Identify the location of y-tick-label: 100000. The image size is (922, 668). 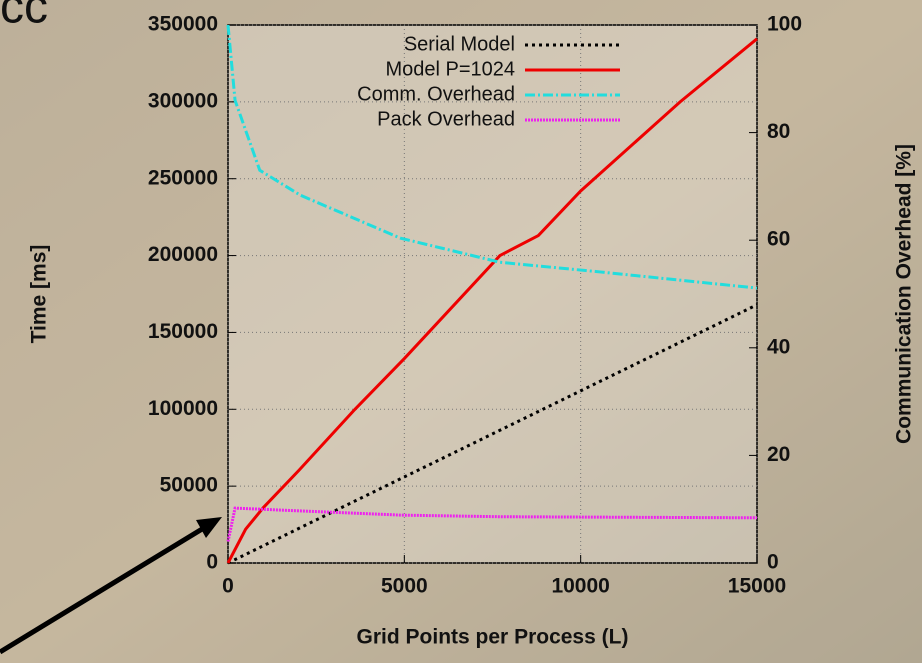
(183, 408).